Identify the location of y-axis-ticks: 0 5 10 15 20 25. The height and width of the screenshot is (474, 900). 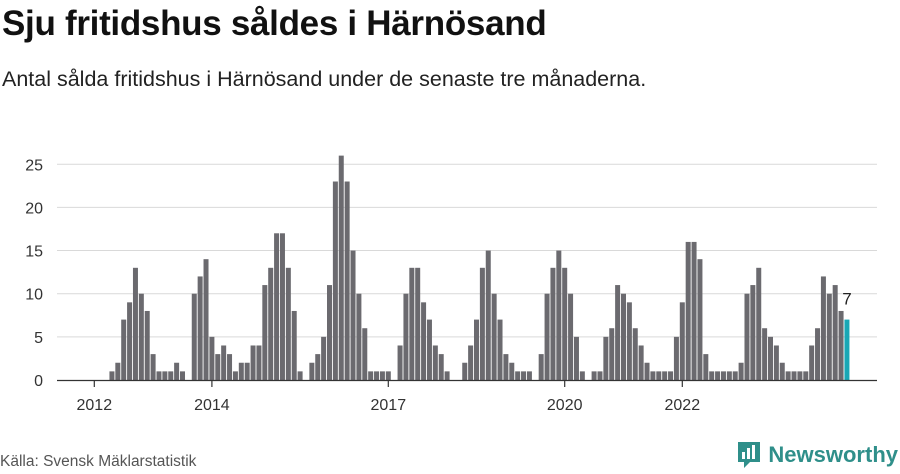
(34, 273).